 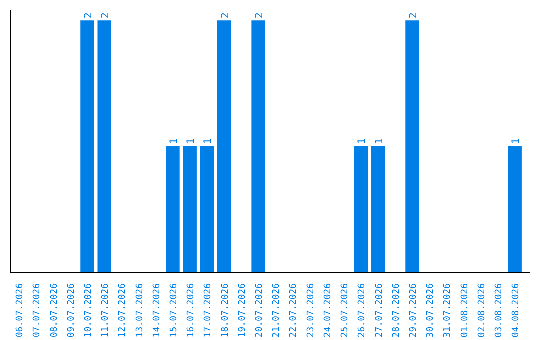 What do you see at coordinates (243, 310) in the screenshot?
I see `x-tick-label: 19.07.2026` at bounding box center [243, 310].